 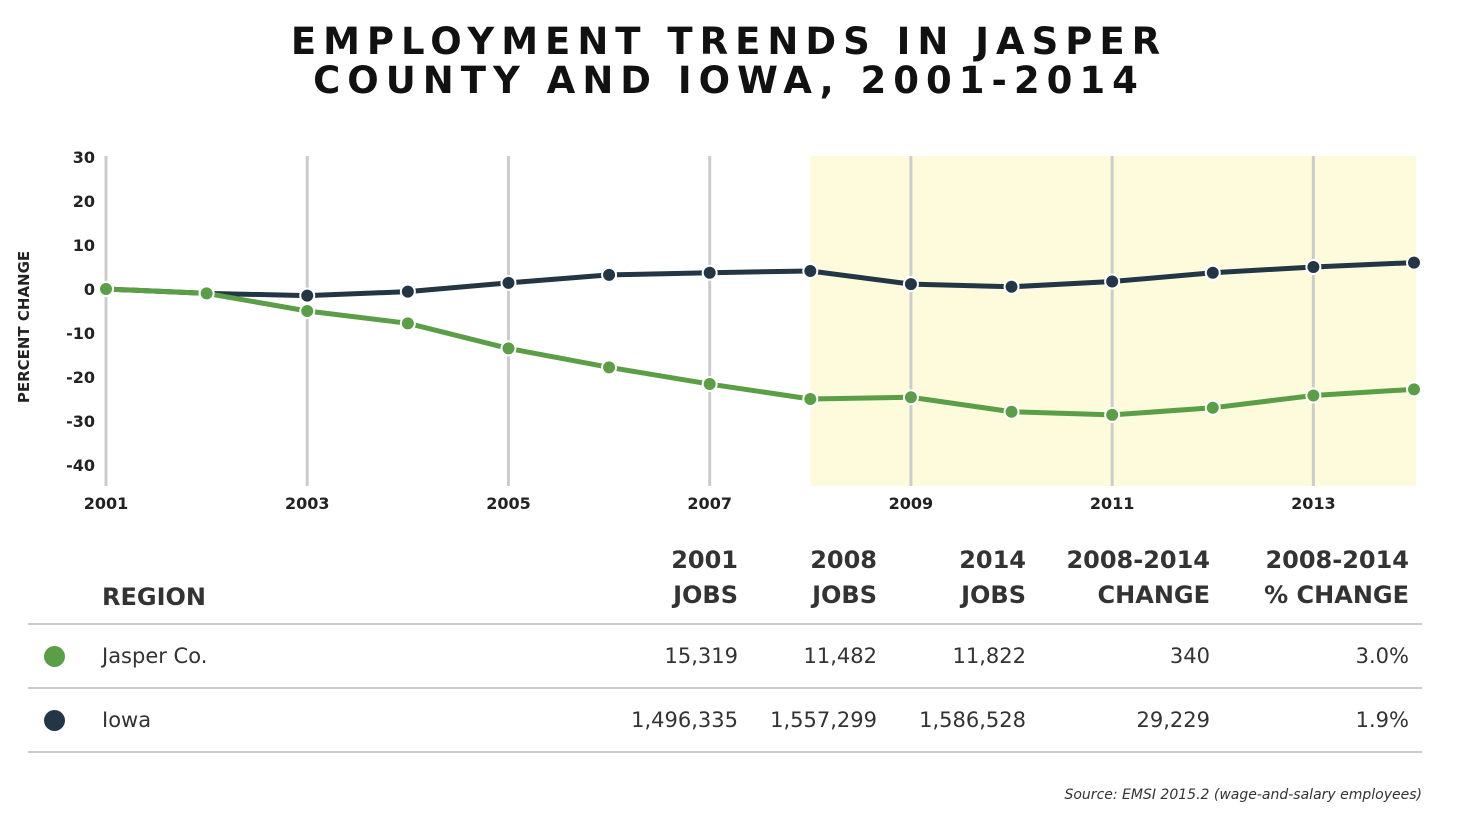 I want to click on y-tick-label: 0, so click(x=89, y=289).